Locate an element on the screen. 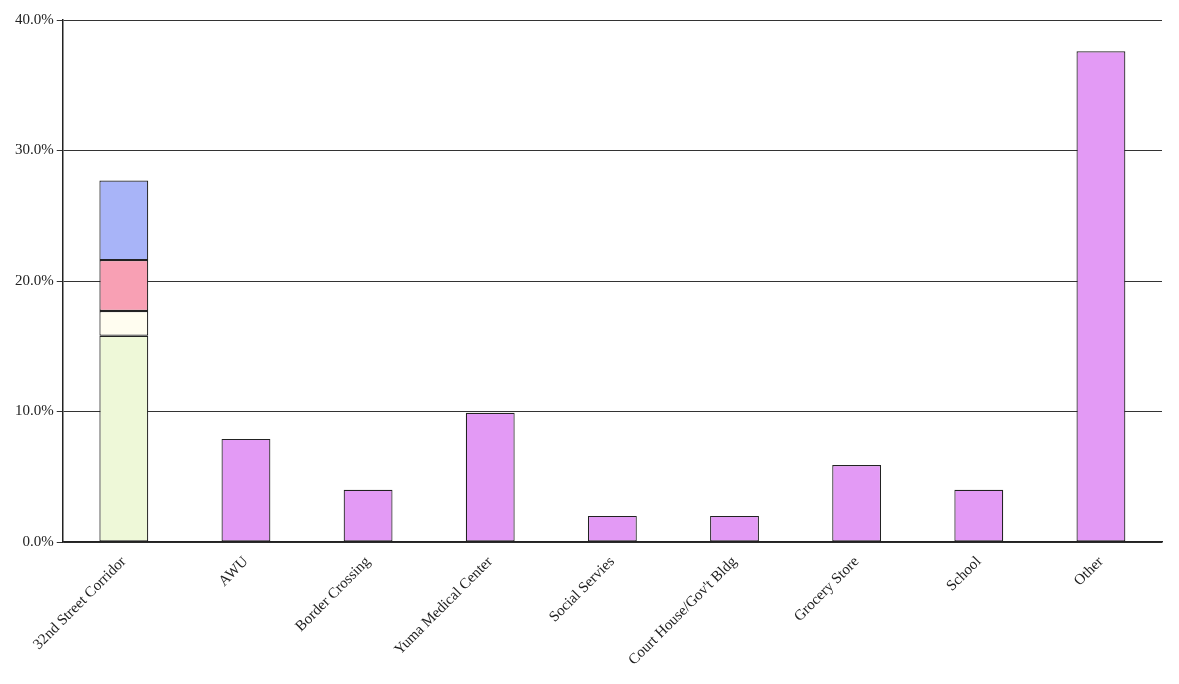 The width and height of the screenshot is (1179, 684). y-tick-label: 40.0% is located at coordinates (34, 18).